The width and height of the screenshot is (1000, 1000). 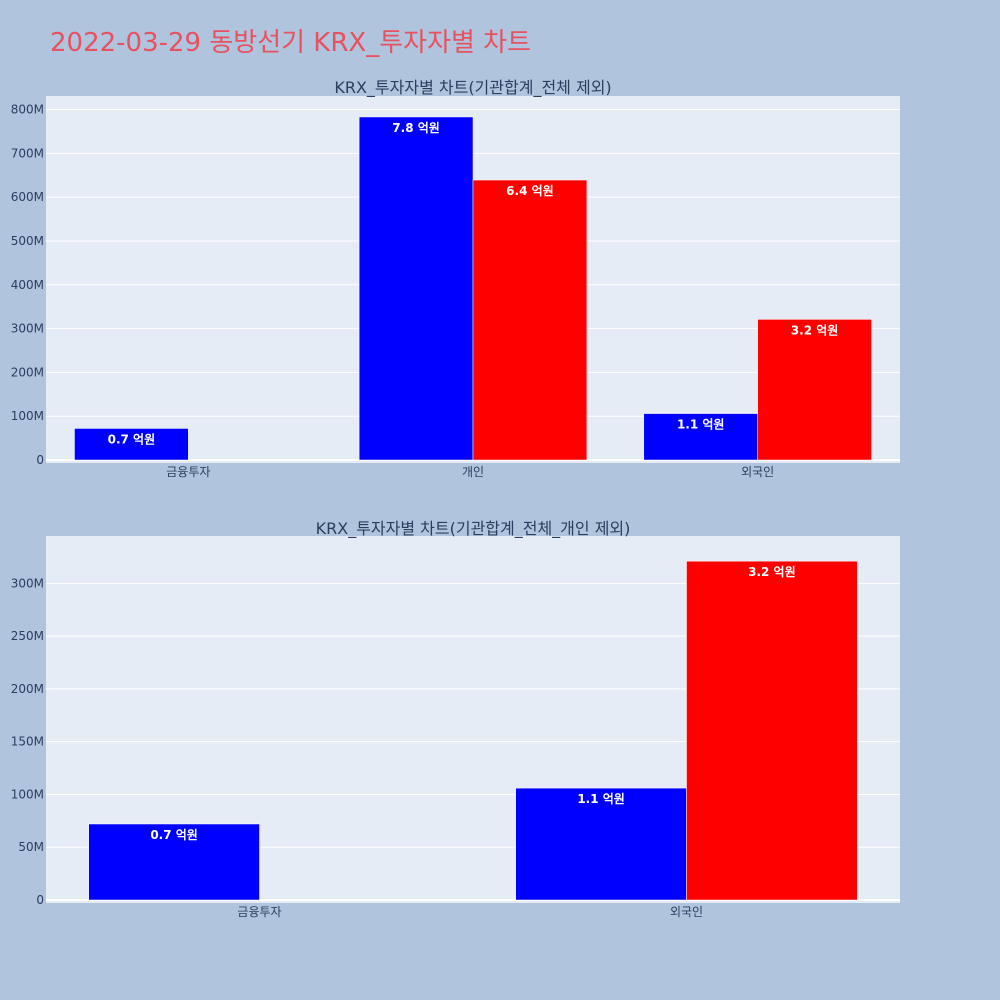 What do you see at coordinates (291, 43) in the screenshot?
I see `page-title: 2022-03-29 동방선기 KRX_투자자별 차트` at bounding box center [291, 43].